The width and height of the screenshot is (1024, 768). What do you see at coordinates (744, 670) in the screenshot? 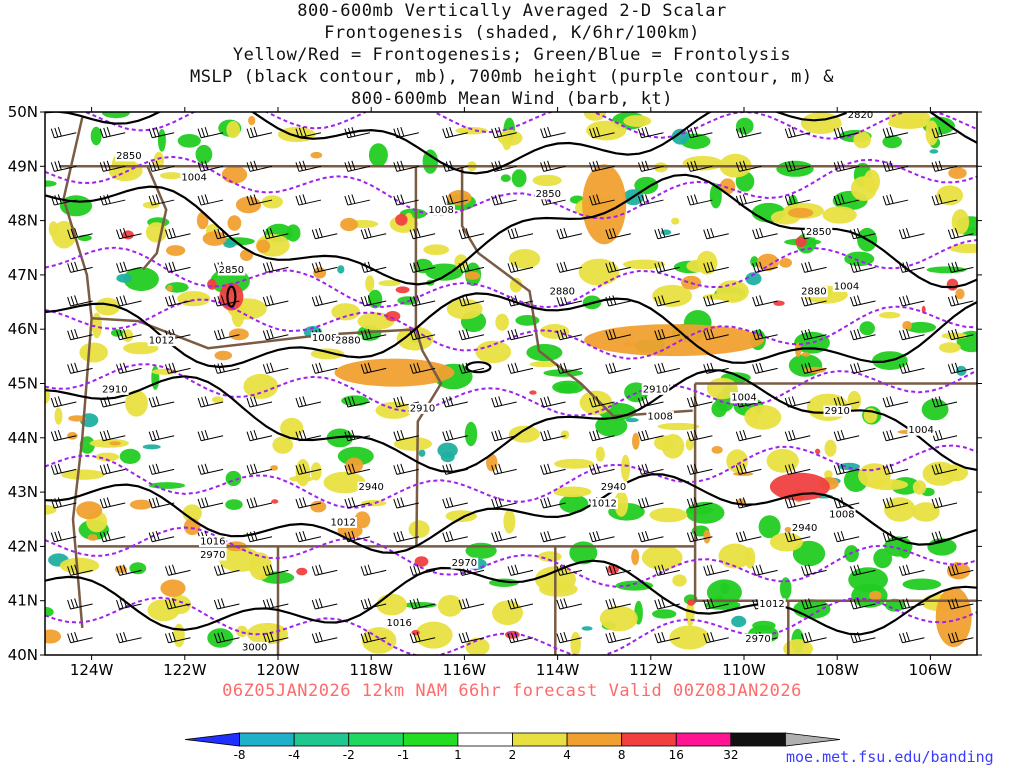
I see `lon-label: 110W` at bounding box center [744, 670].